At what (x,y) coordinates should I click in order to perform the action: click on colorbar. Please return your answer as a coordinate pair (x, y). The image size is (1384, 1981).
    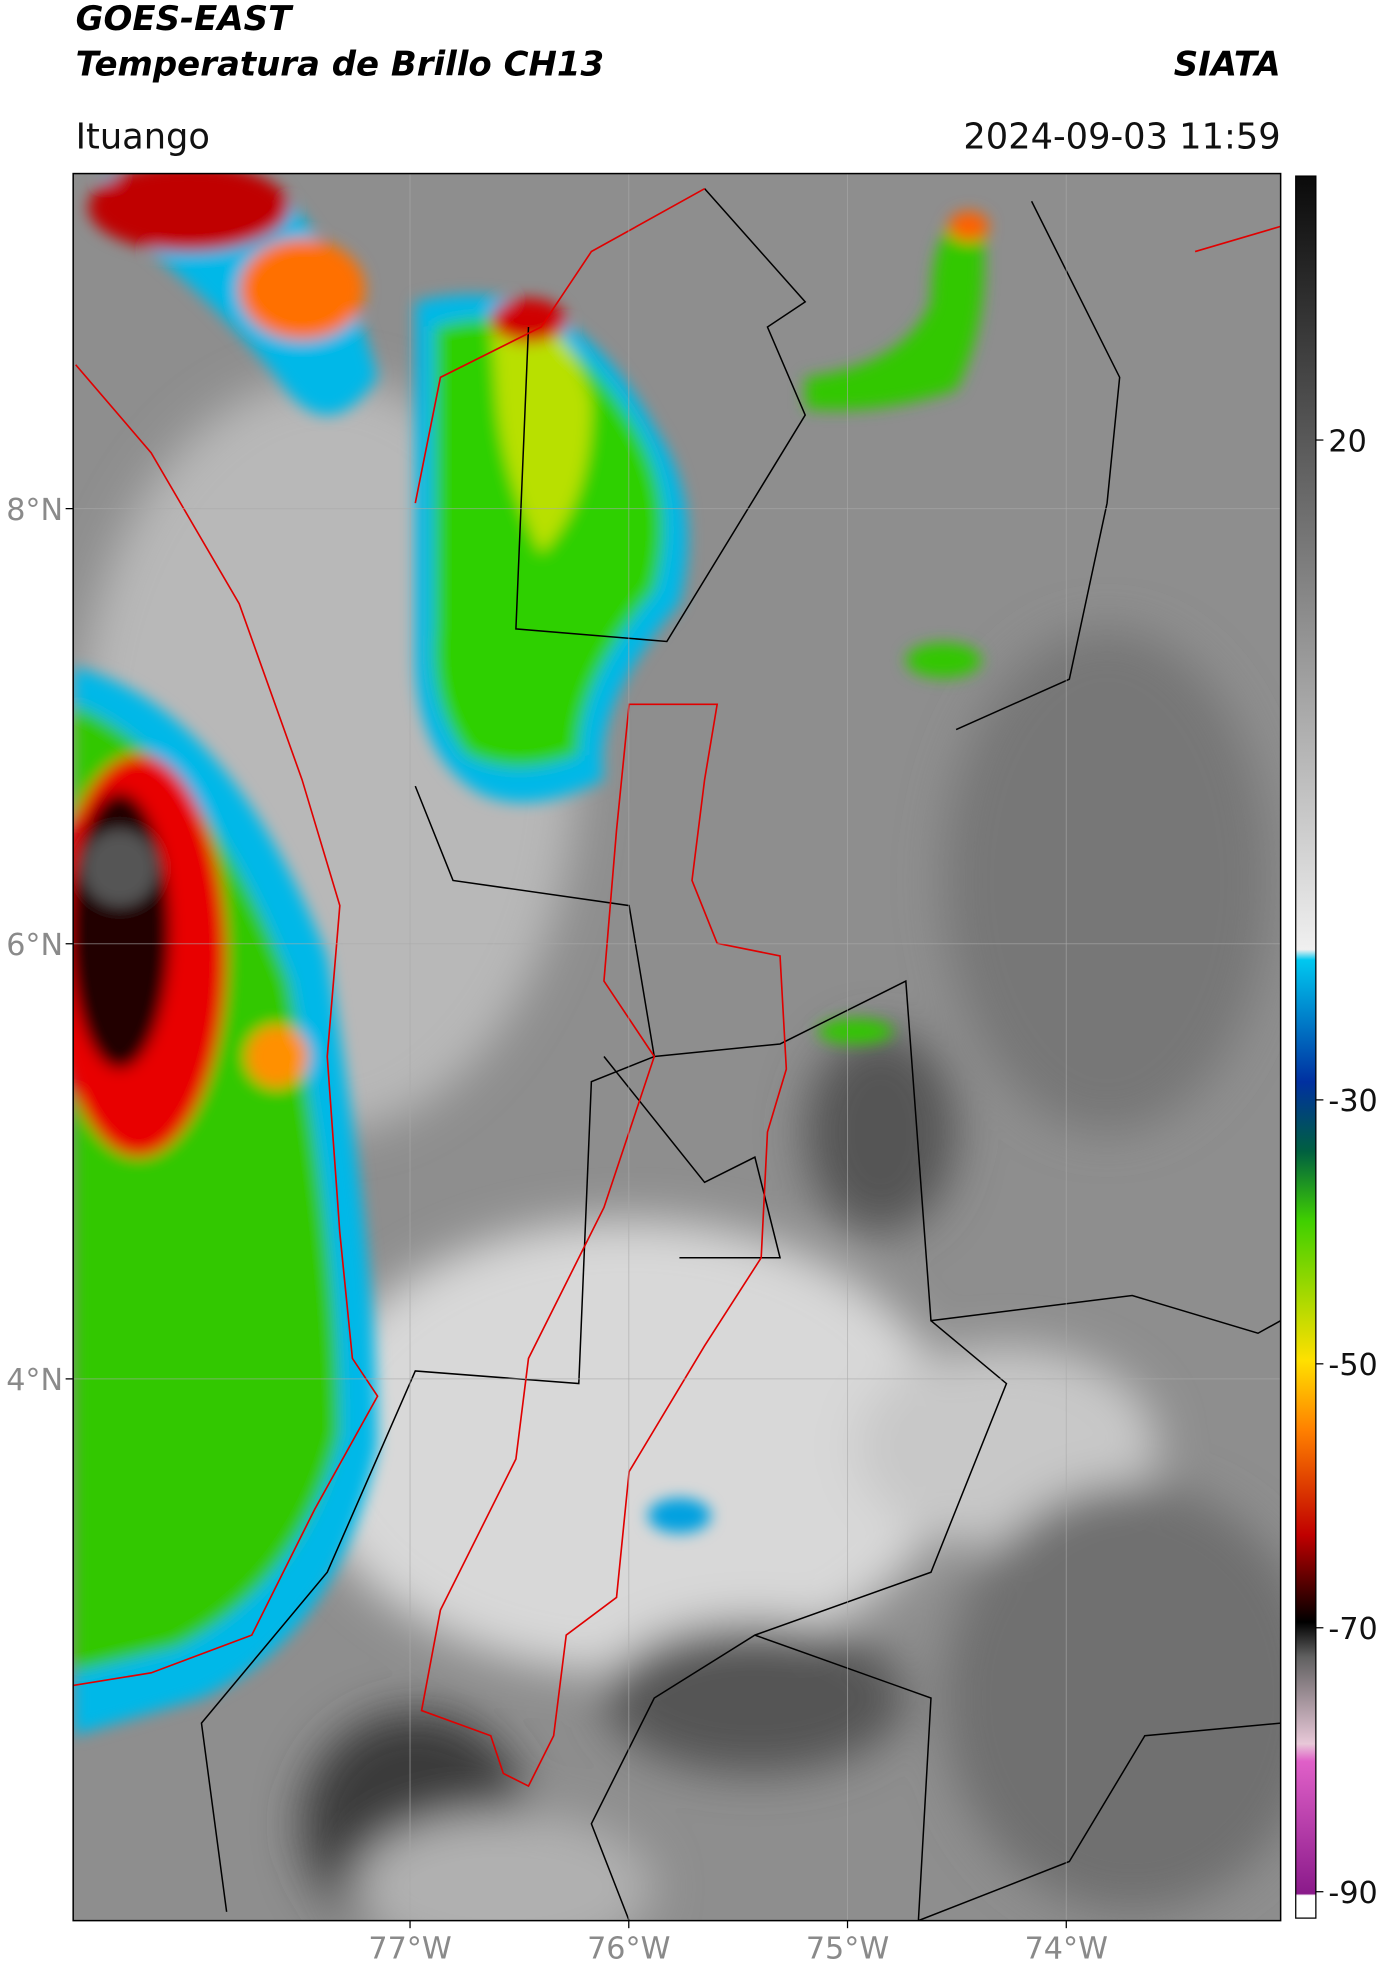
    Looking at the image, I should click on (1306, 1047).